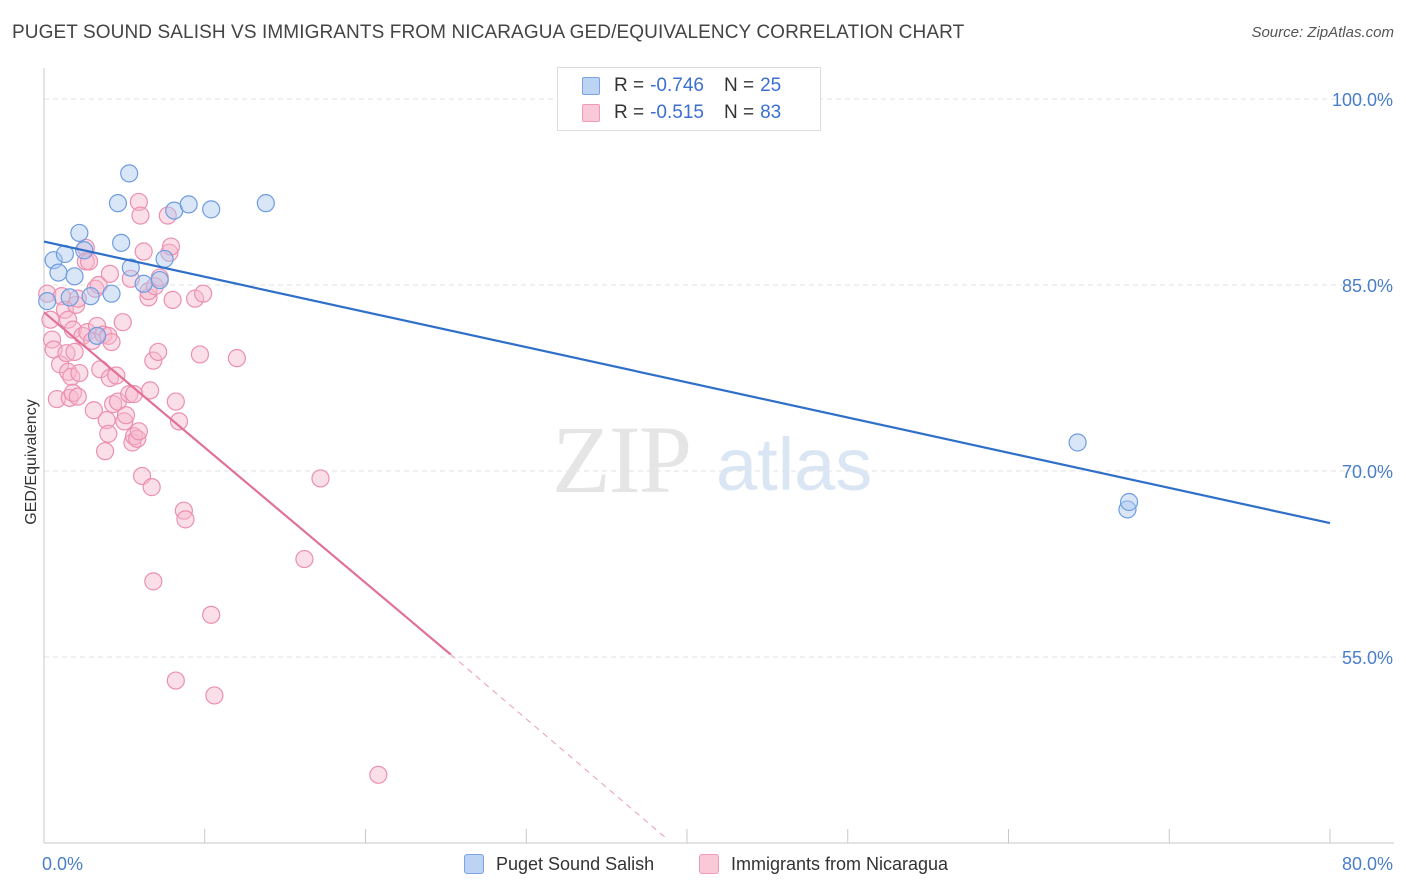  I want to click on legend-r-value: -0.746, so click(677, 85).